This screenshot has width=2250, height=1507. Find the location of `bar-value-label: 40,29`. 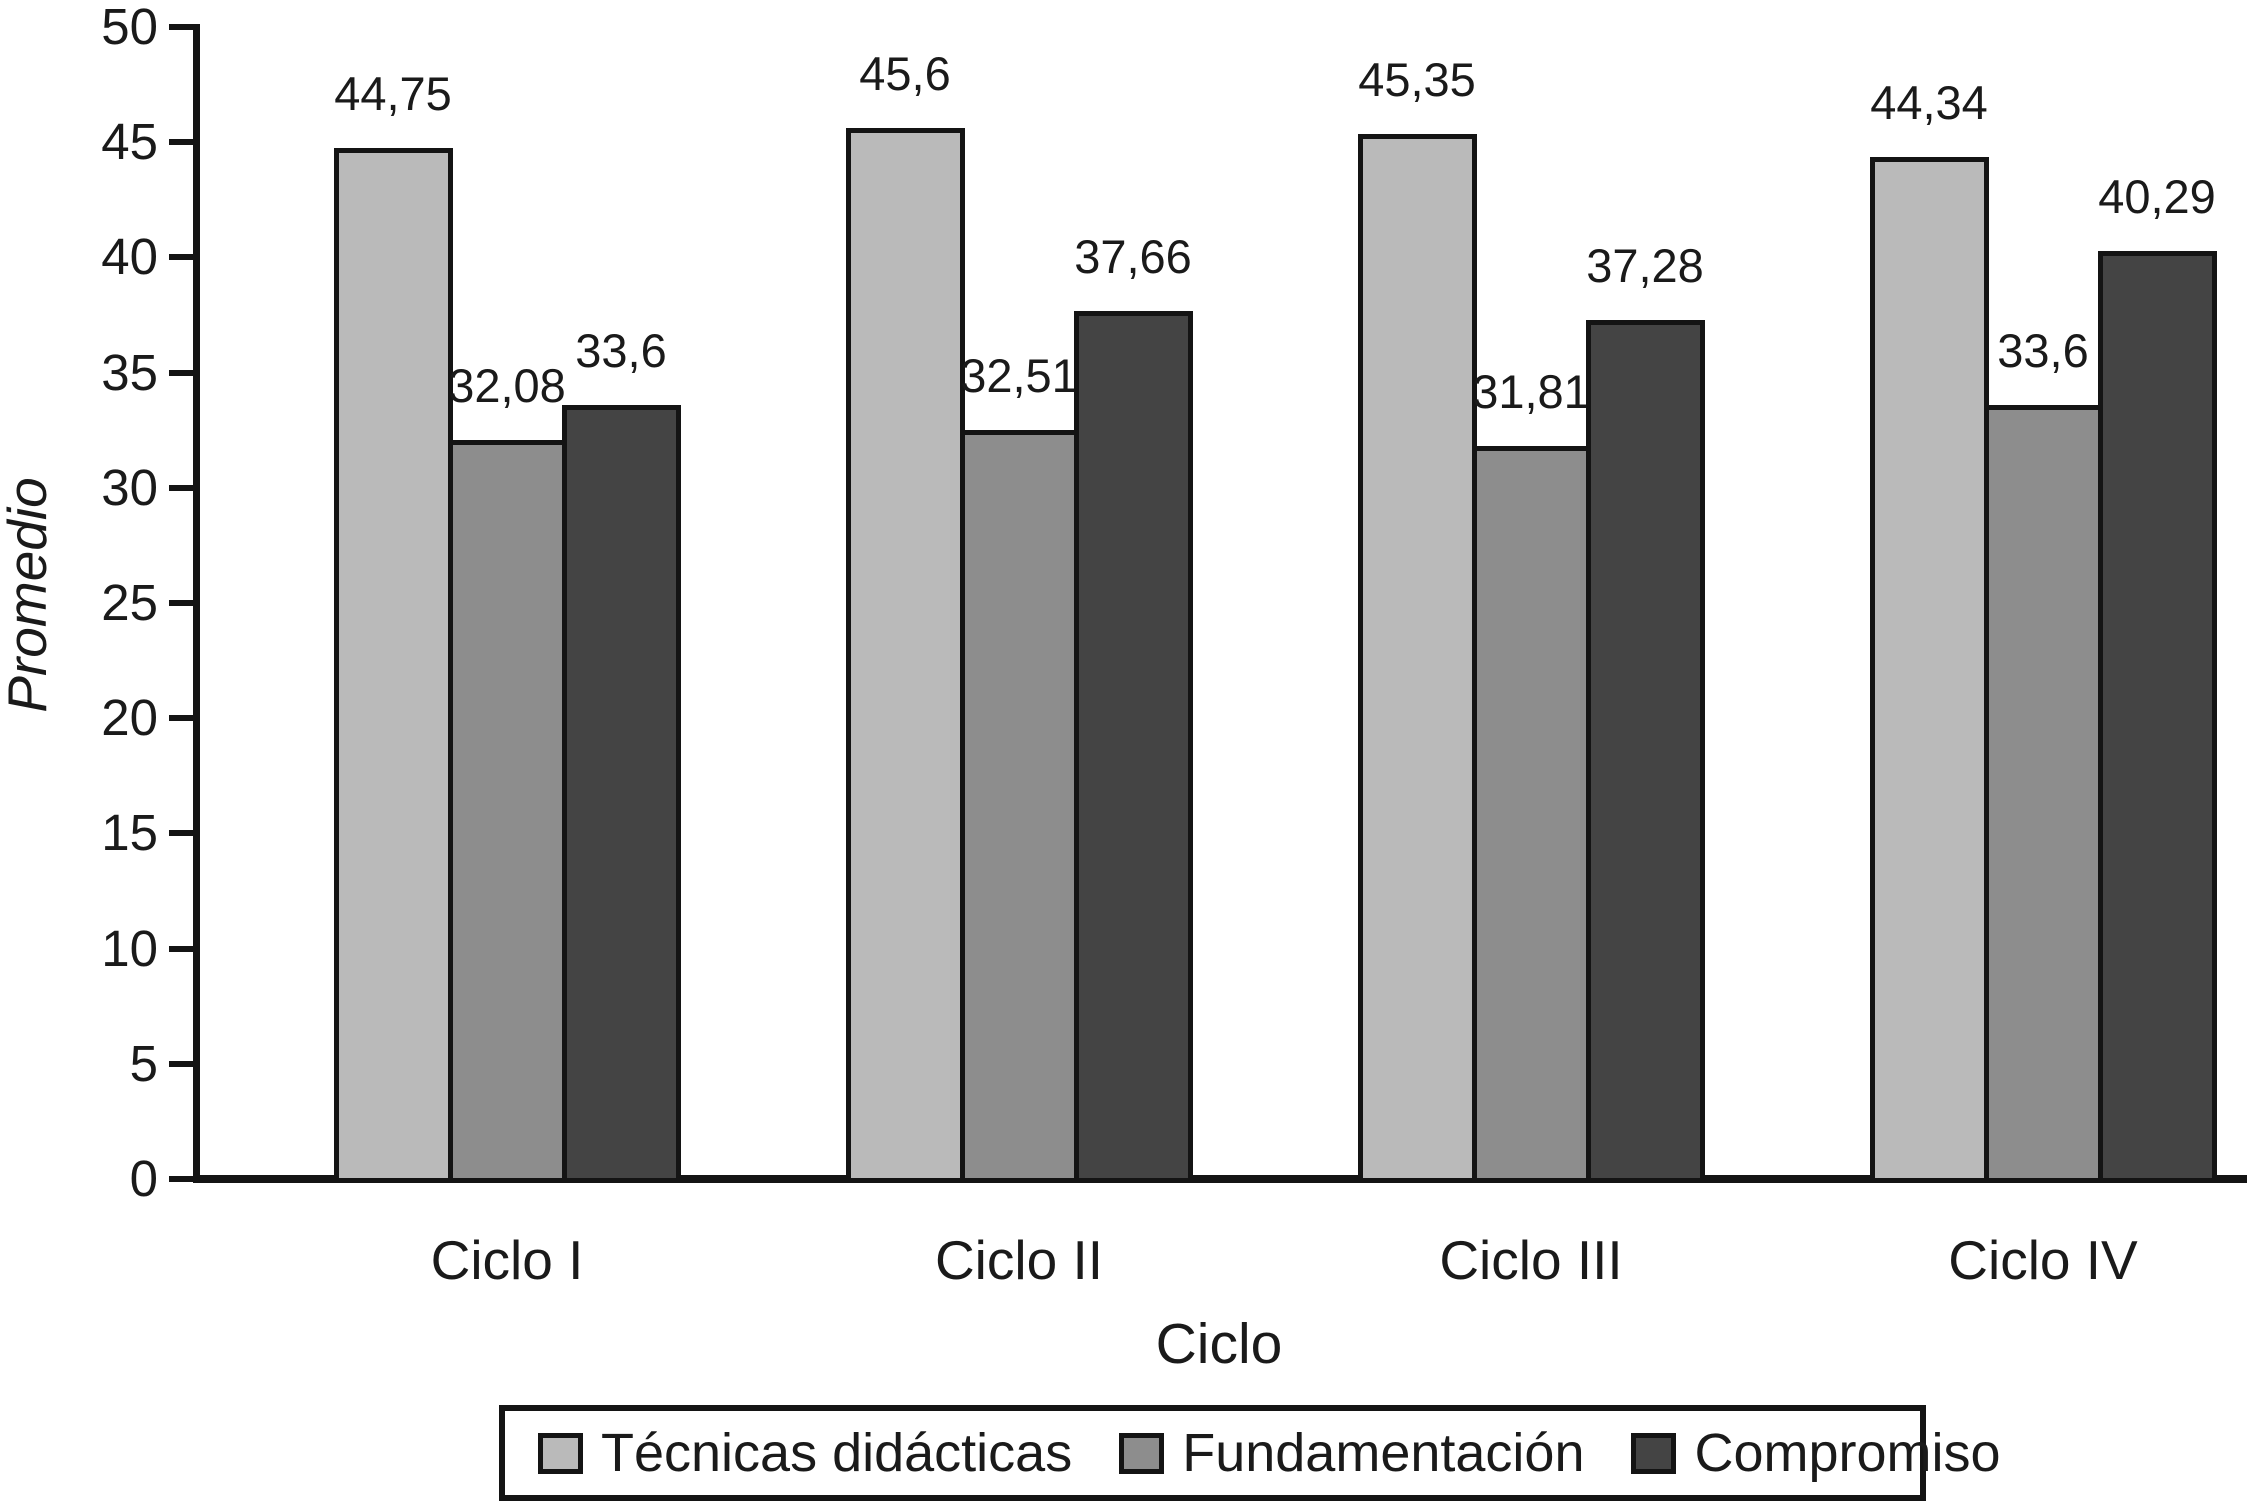

bar-value-label: 40,29 is located at coordinates (2157, 196).